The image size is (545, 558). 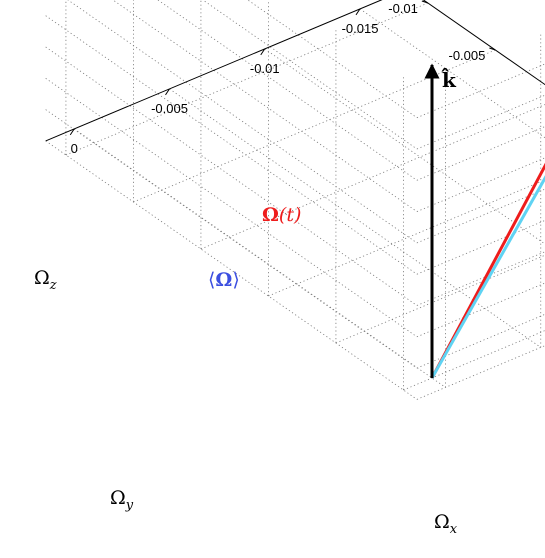 I want to click on omega-mean-vector, so click(x=487, y=277).